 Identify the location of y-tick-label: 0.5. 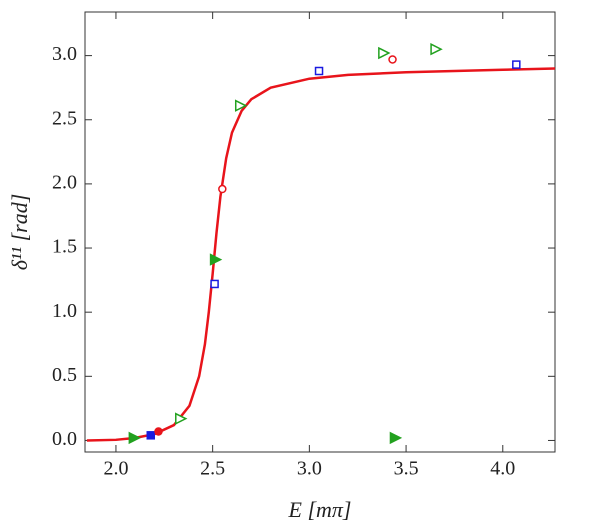
(64, 375).